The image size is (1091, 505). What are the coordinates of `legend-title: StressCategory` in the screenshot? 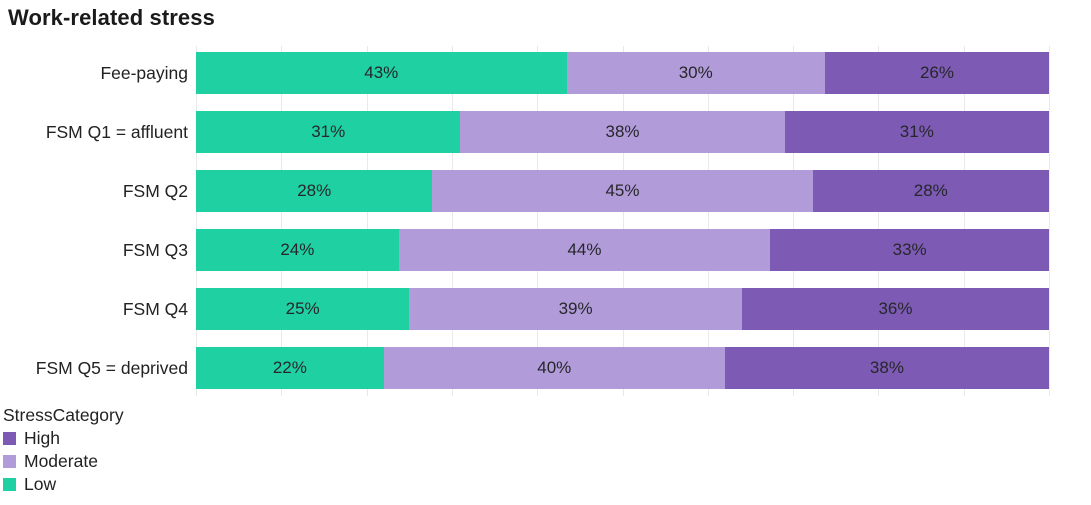 It's located at (63, 415).